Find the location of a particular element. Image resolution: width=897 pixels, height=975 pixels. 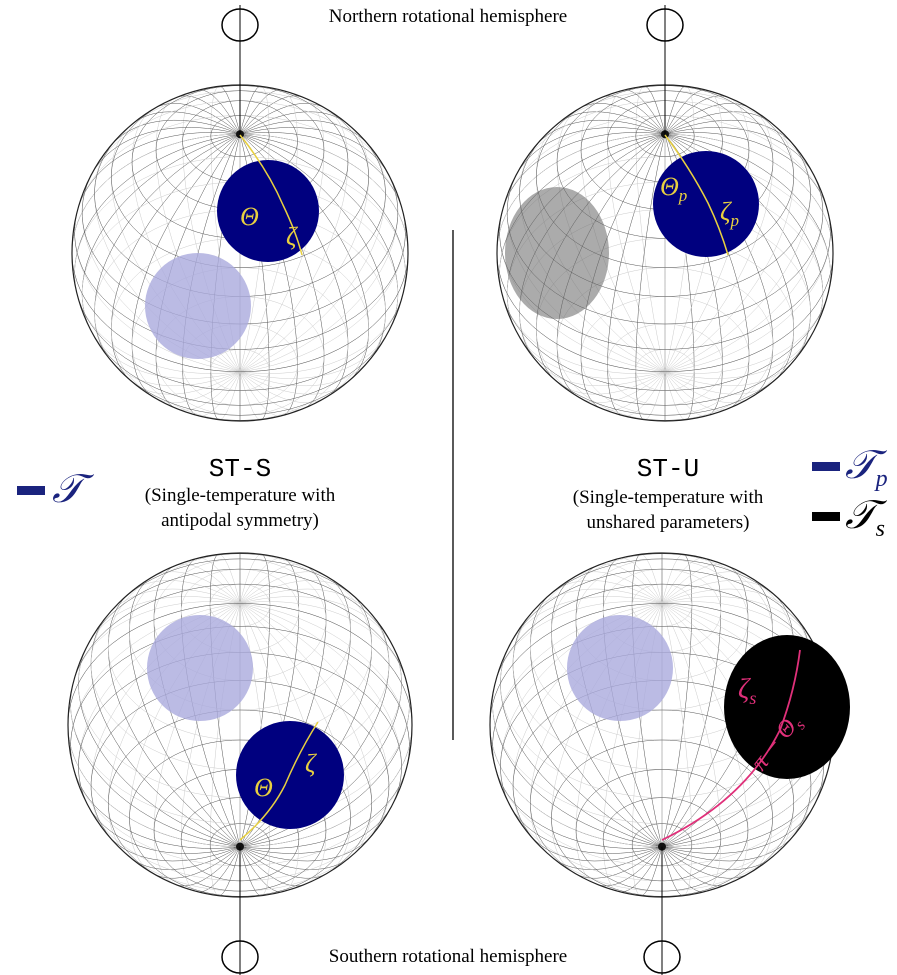

annotation: ζs is located at coordinates (747, 691).